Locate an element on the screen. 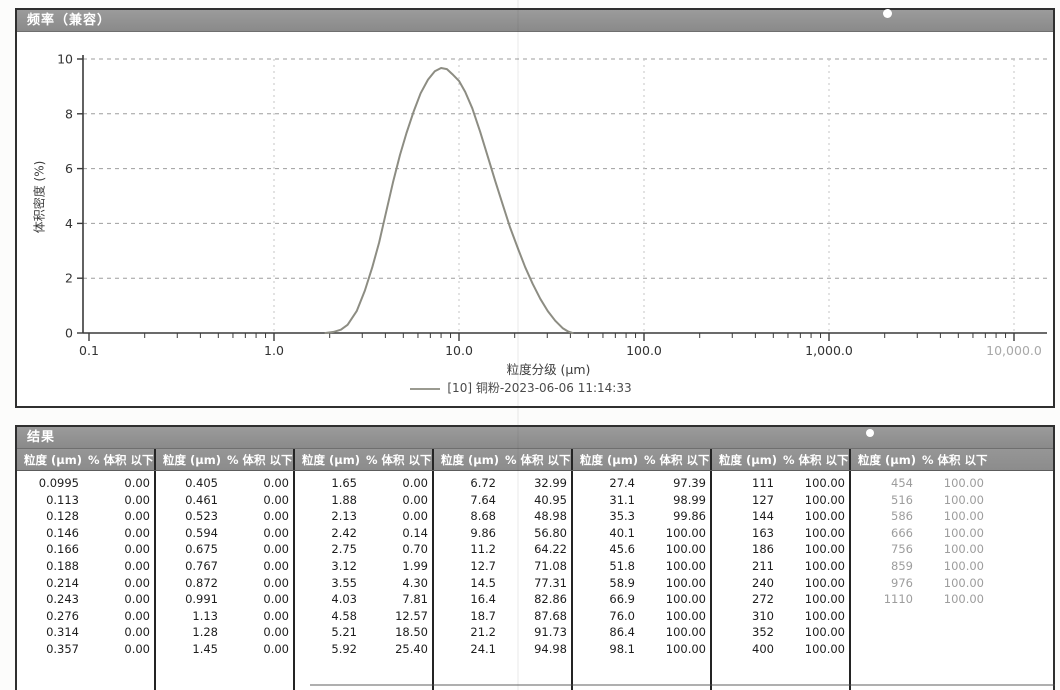 This screenshot has height=690, width=1060. cell-volume-percent-under: 71.08 is located at coordinates (550, 565).